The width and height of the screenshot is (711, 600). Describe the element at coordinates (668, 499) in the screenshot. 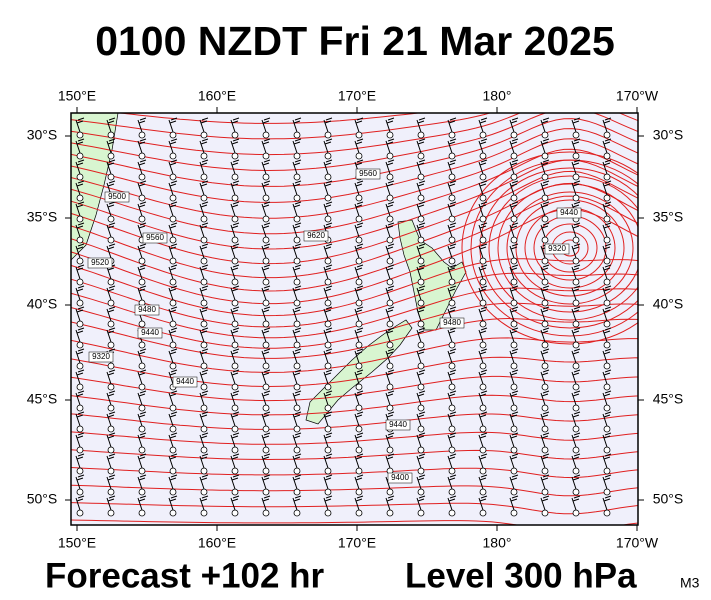

I see `lat-label-right: 50°S` at that location.